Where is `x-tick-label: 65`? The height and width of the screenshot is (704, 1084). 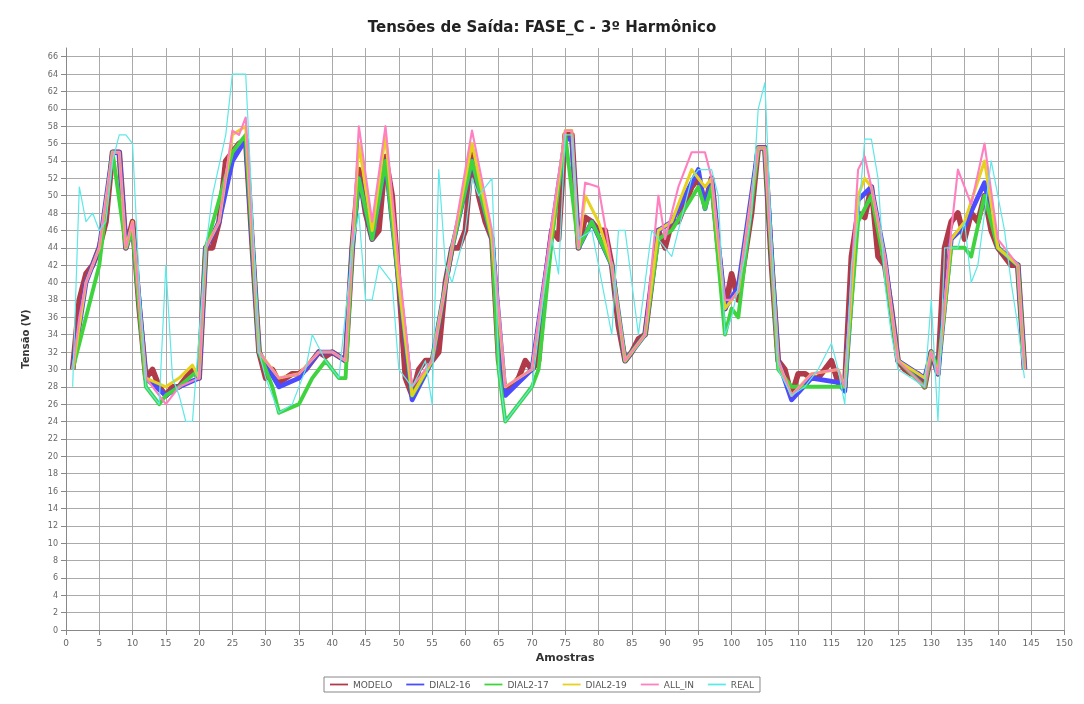
x-tick-label: 65 is located at coordinates (498, 642).